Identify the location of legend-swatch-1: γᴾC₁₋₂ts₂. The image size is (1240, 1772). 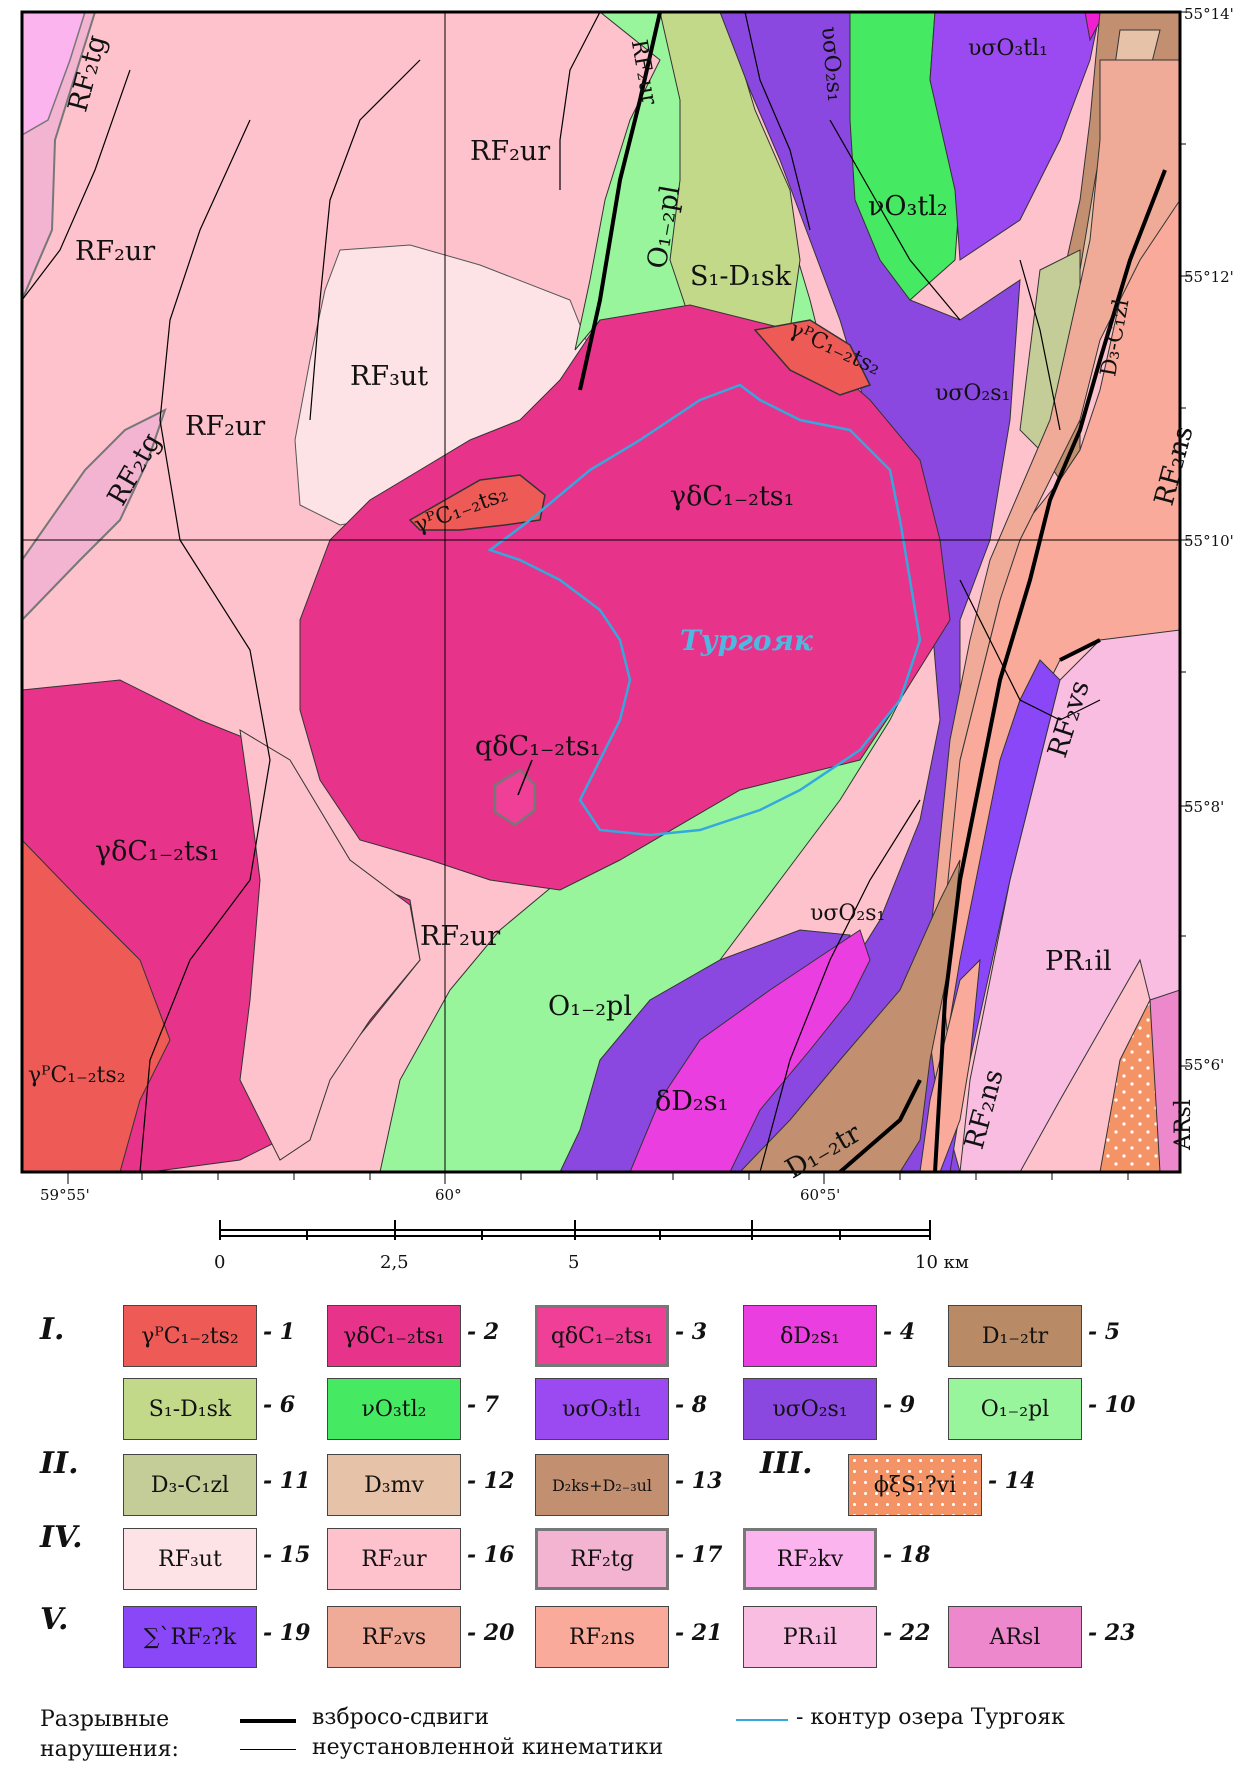
(190, 1336).